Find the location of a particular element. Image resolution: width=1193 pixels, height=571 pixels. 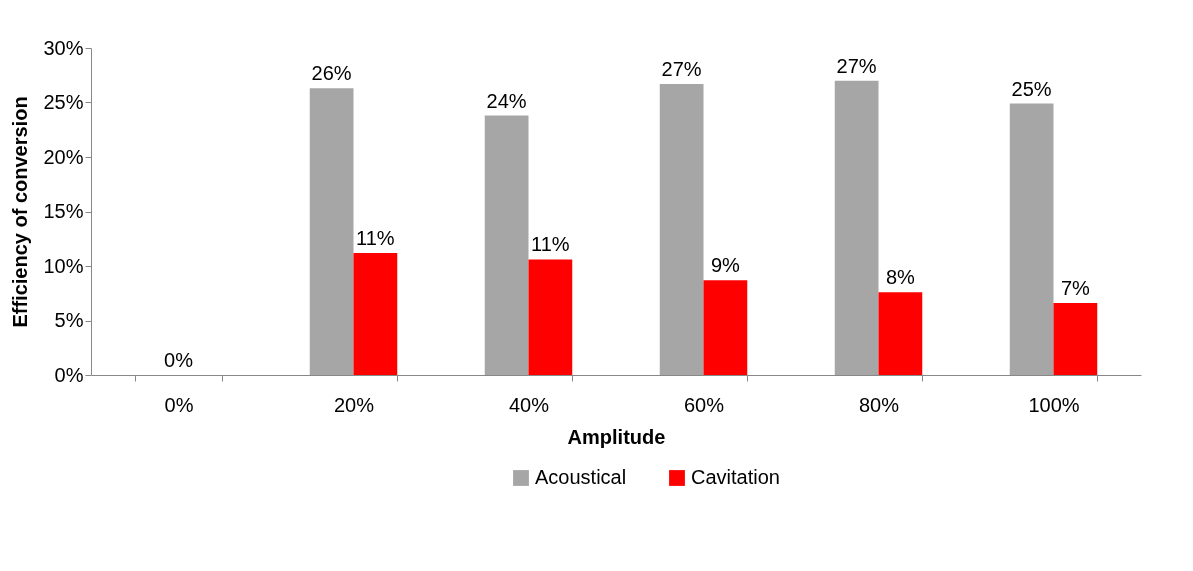

x-tick-label: 80% is located at coordinates (879, 404).